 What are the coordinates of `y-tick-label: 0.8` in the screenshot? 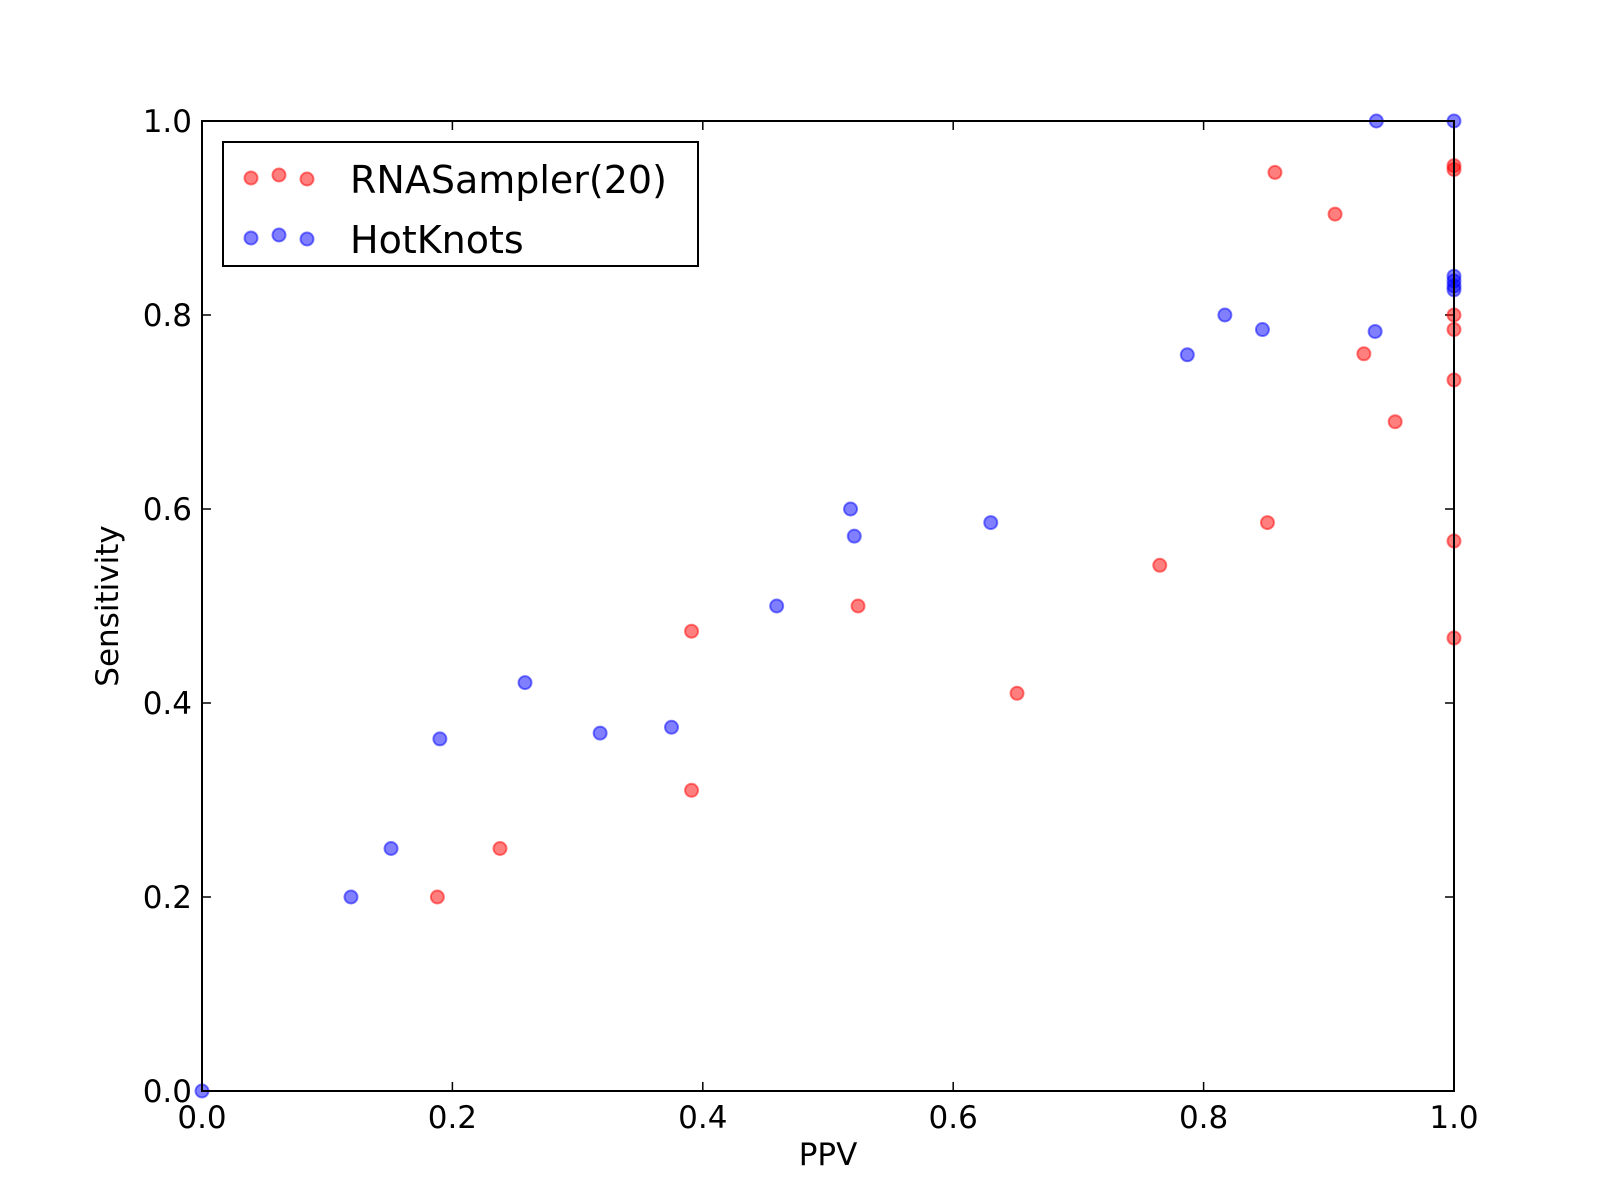 It's located at (167, 316).